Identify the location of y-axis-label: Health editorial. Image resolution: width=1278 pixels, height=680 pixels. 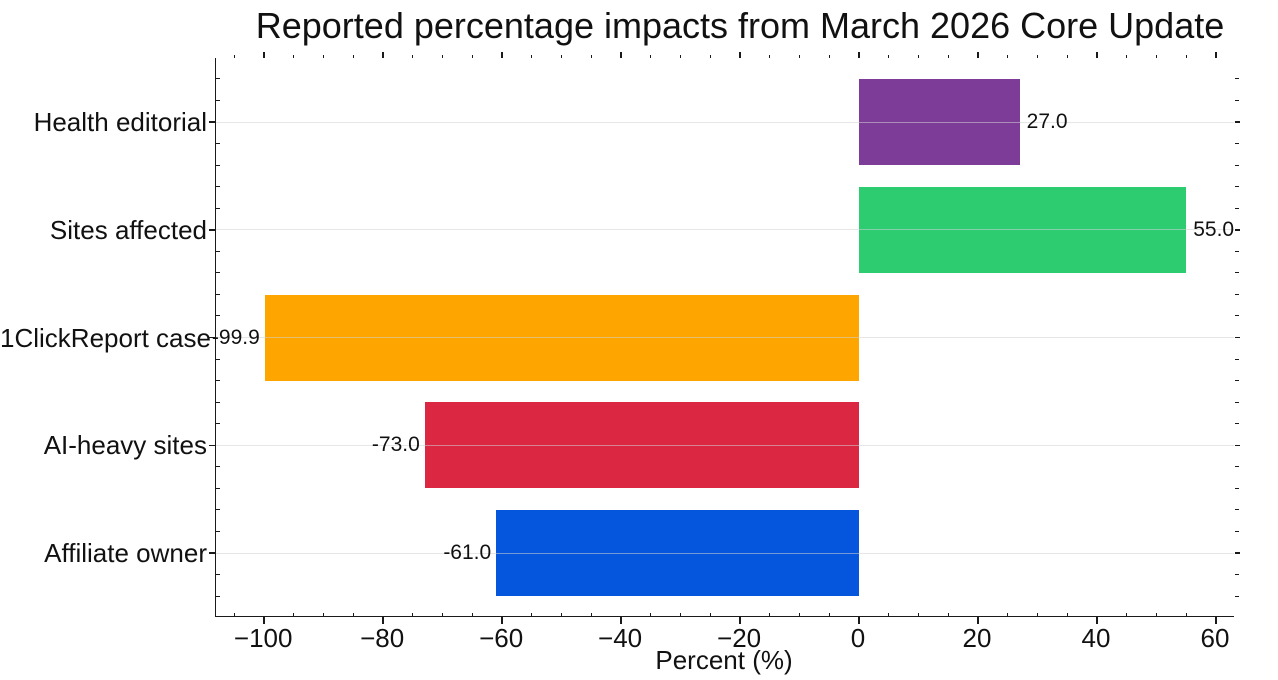
(120, 122).